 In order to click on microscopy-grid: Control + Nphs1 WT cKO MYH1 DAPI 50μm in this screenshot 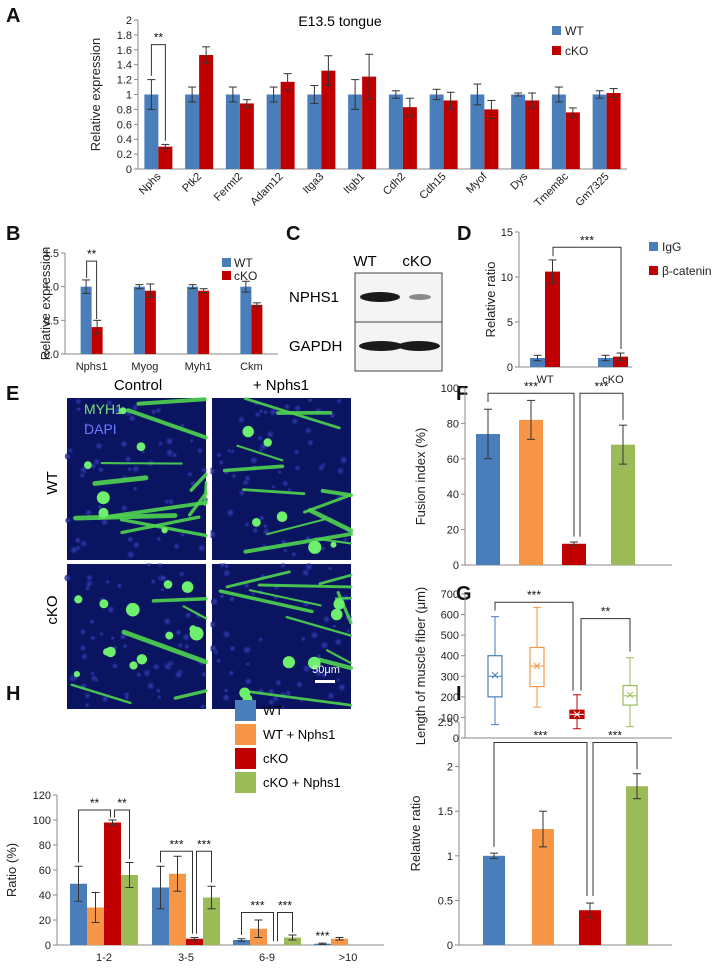, I will do `click(199, 543)`.